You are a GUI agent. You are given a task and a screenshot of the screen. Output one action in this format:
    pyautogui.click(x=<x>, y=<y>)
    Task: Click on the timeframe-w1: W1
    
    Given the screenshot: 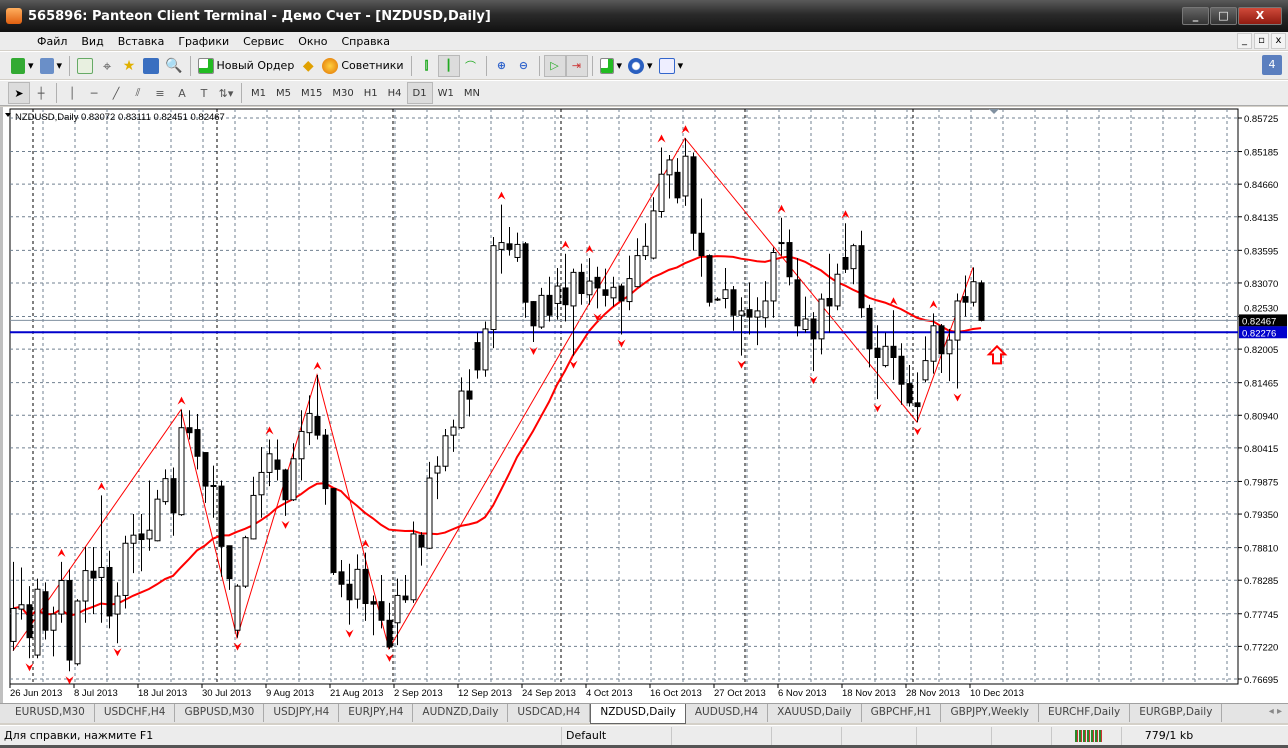 What is the action you would take?
    pyautogui.click(x=445, y=93)
    